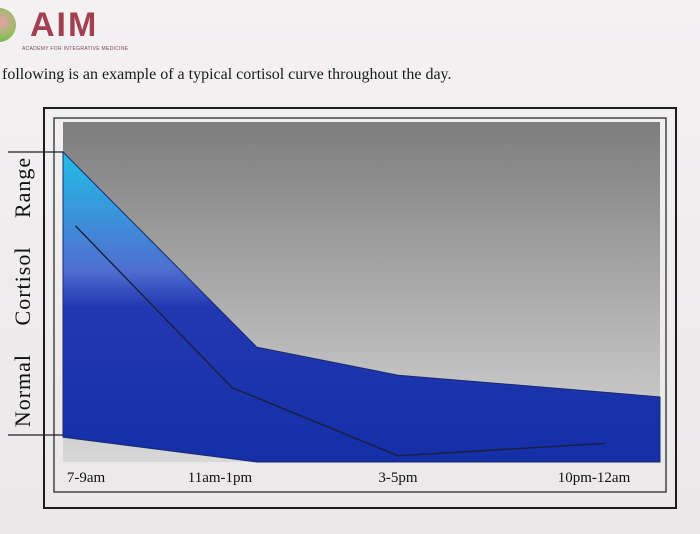  I want to click on logo-text: AIM, so click(64, 25).